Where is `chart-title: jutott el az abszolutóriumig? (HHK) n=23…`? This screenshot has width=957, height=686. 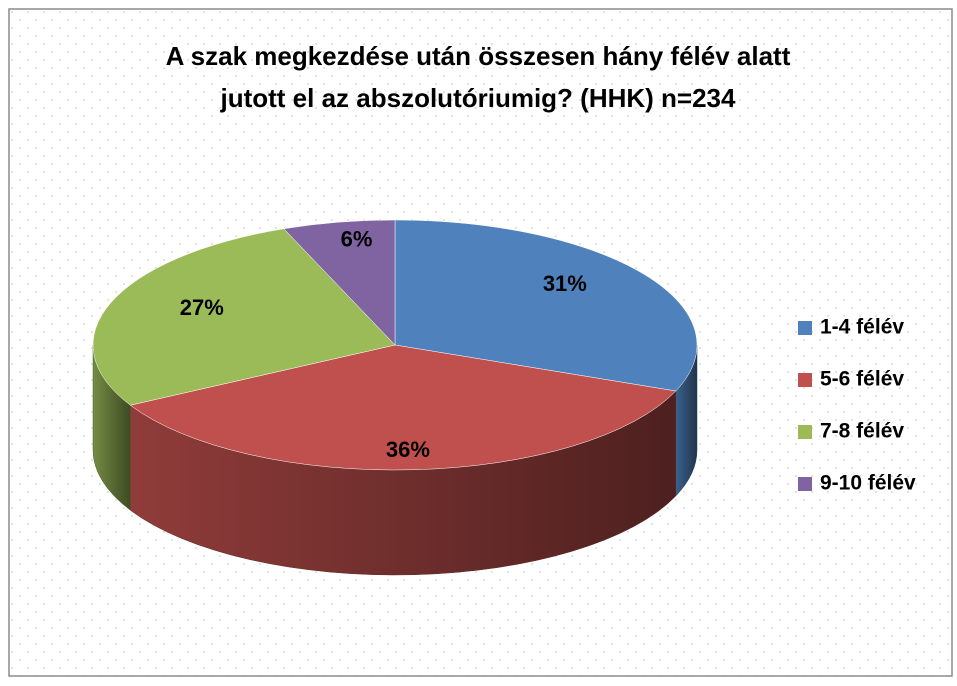
chart-title: jutott el az abszolutóriumig? (HHK) n=23… is located at coordinates (478, 98).